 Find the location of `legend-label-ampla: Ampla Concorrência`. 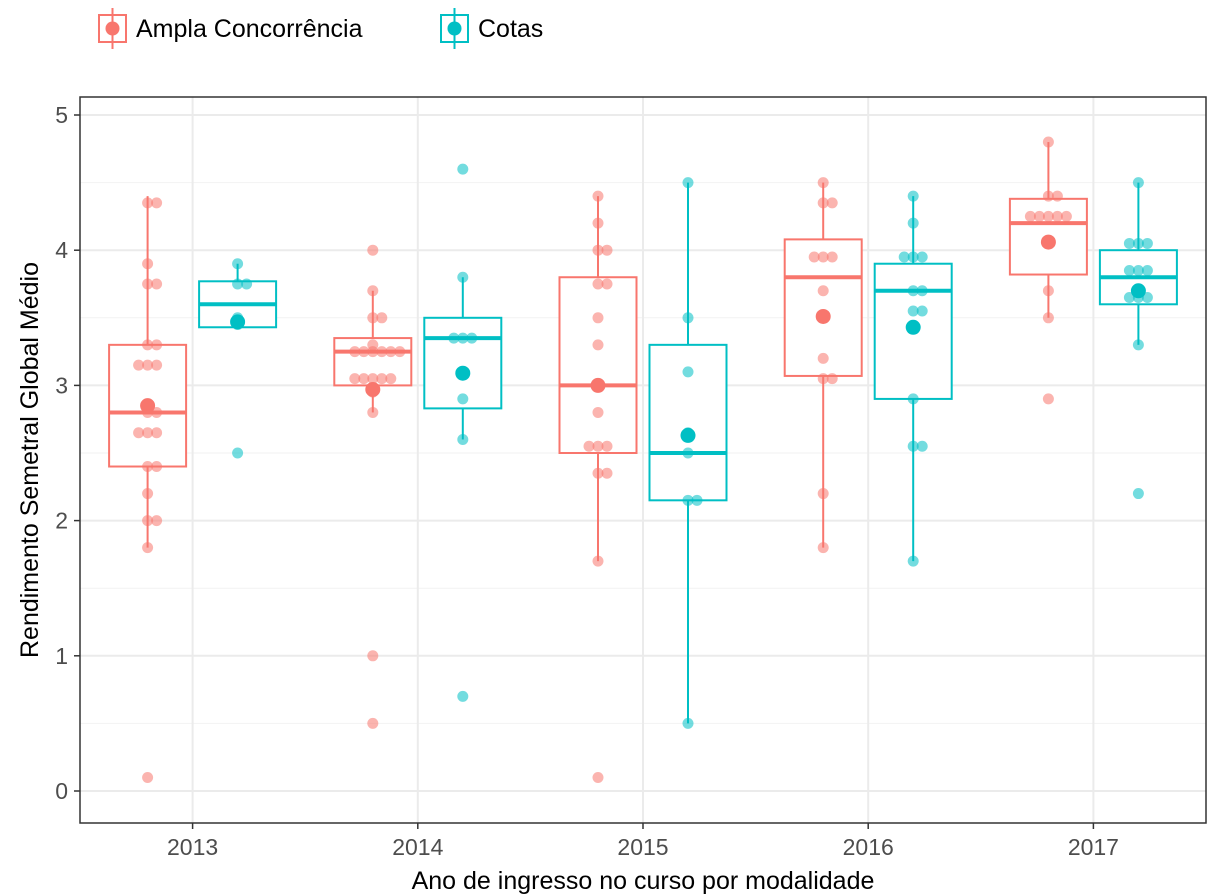

legend-label-ampla: Ampla Concorrência is located at coordinates (249, 29).